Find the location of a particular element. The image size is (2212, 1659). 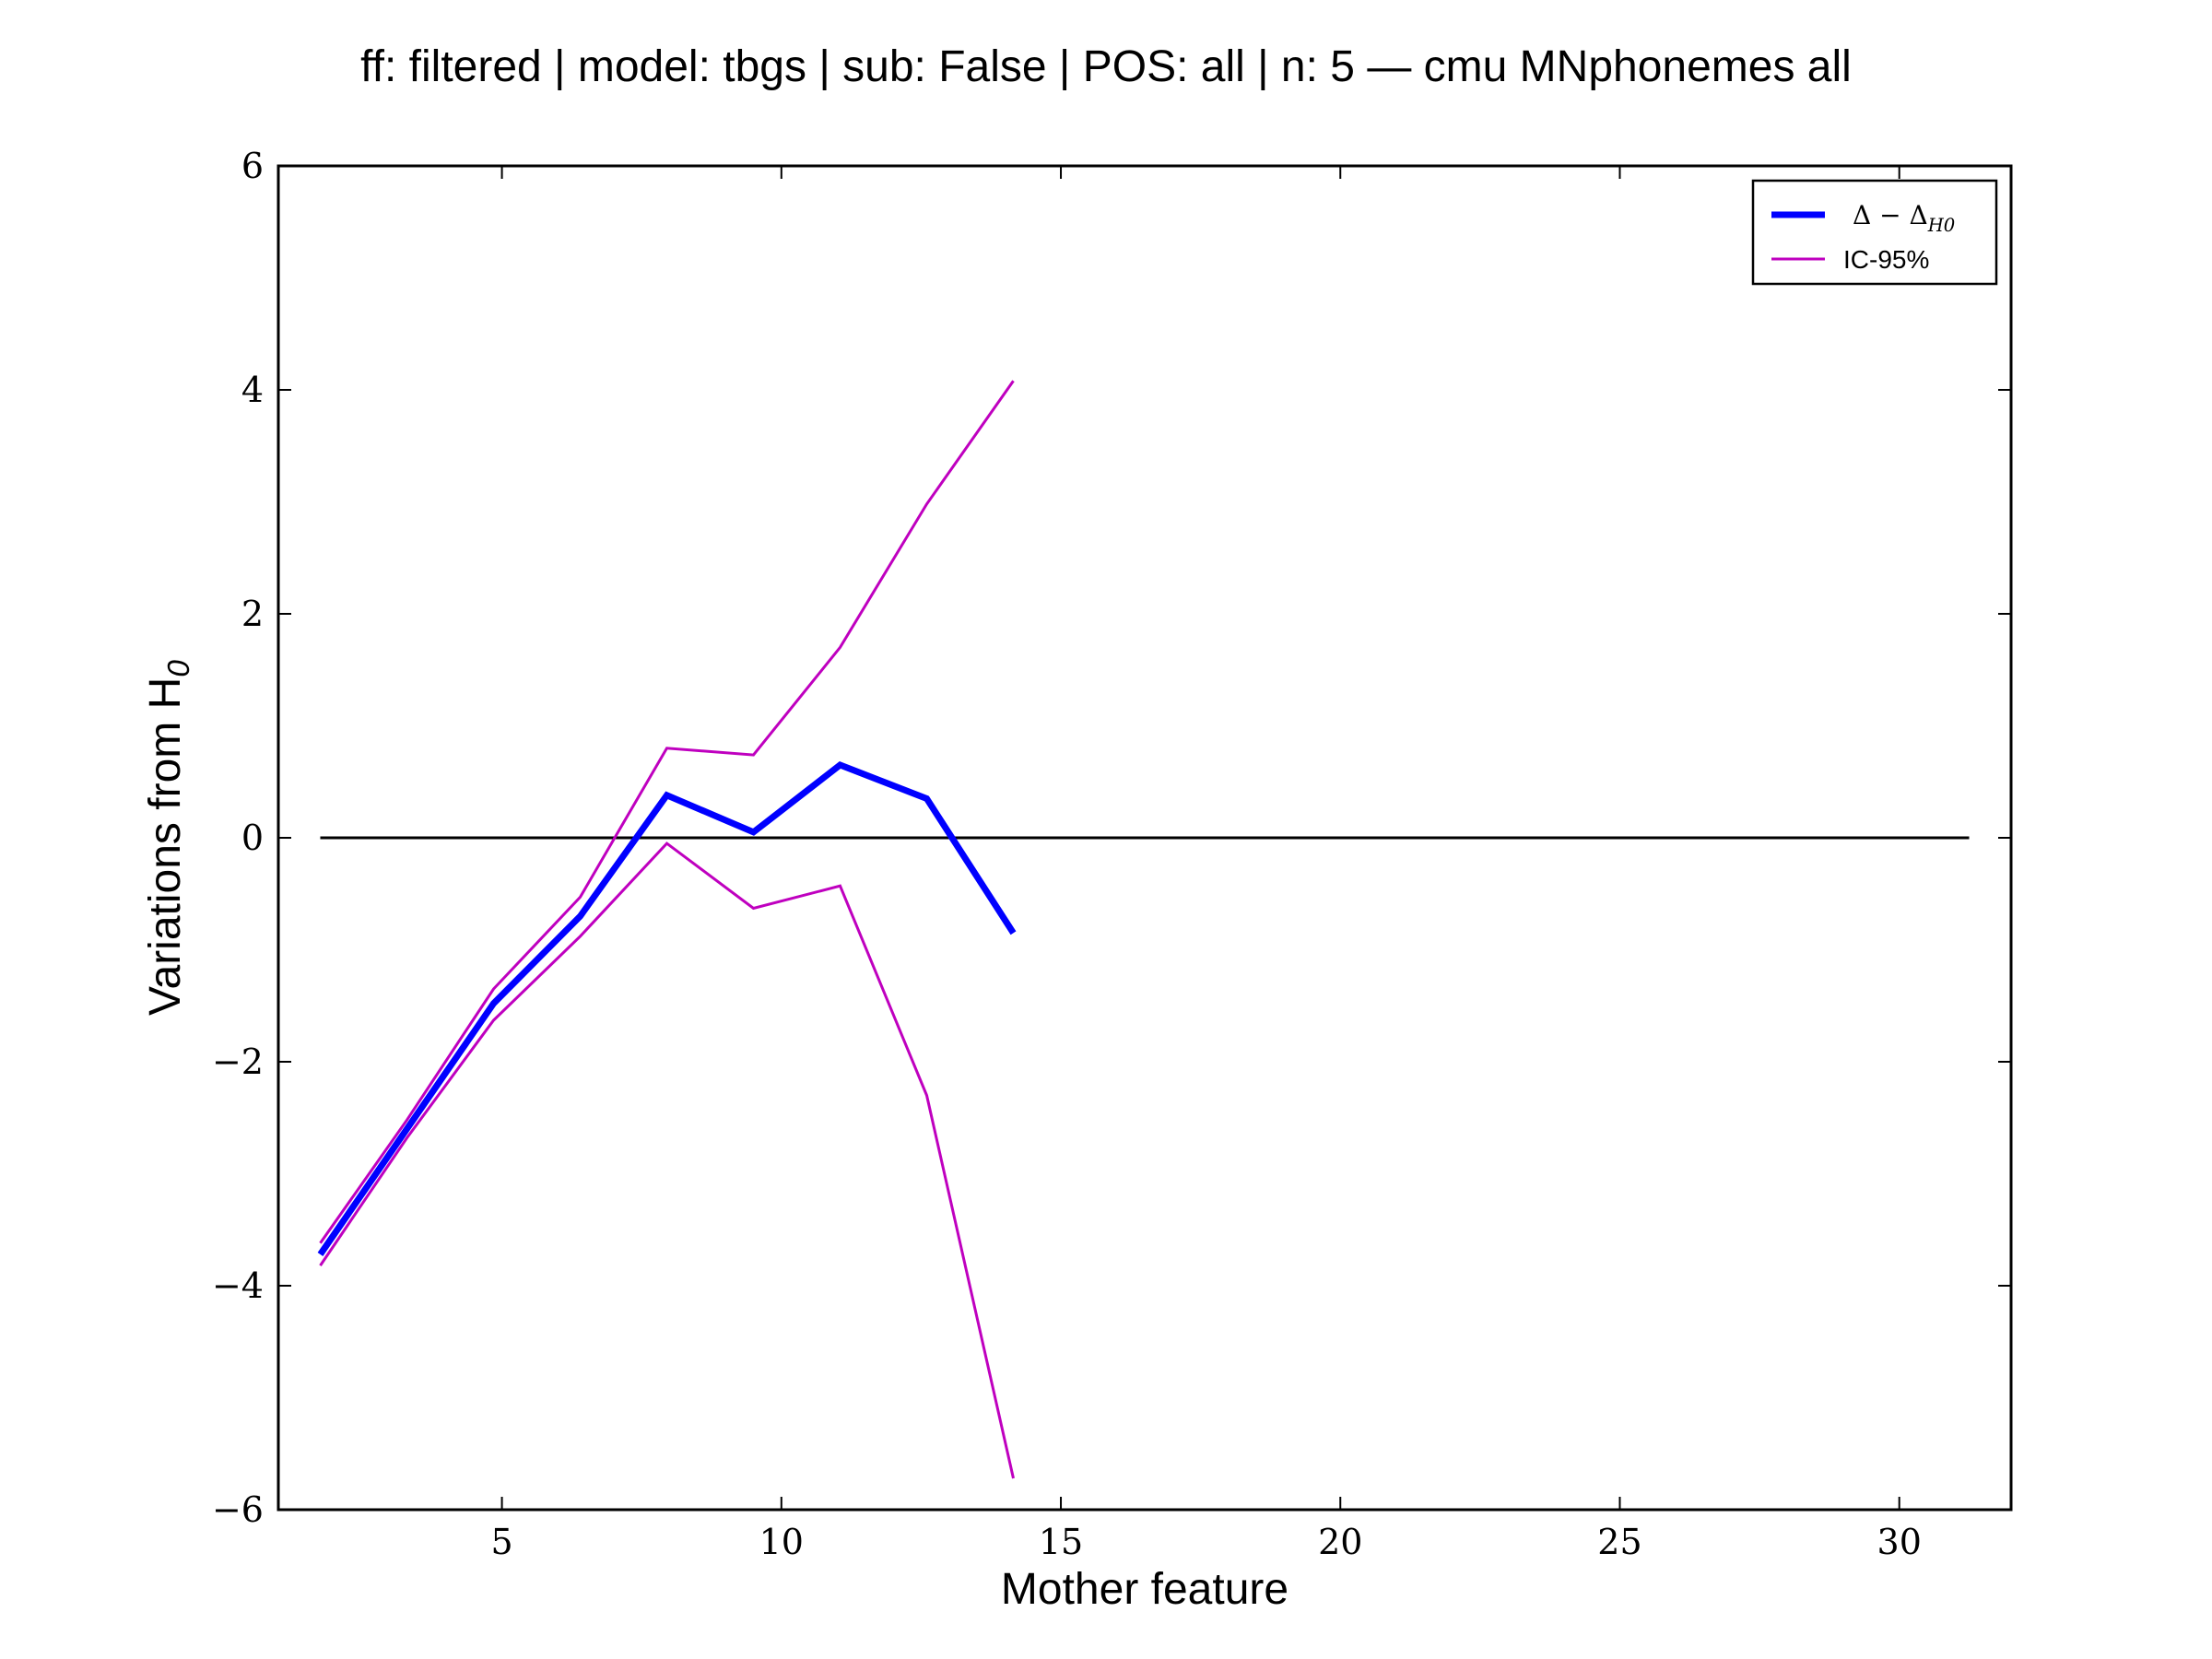

series-line-lower is located at coordinates (667, 1160).